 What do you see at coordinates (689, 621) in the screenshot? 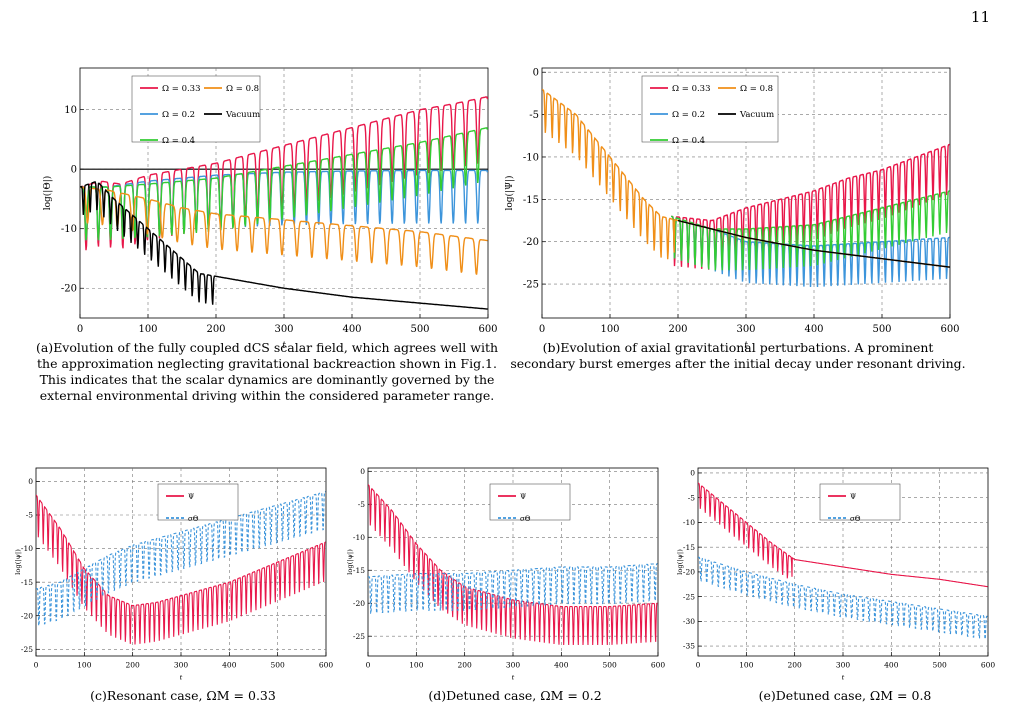
I see `y-tick-label: -30` at bounding box center [689, 621].